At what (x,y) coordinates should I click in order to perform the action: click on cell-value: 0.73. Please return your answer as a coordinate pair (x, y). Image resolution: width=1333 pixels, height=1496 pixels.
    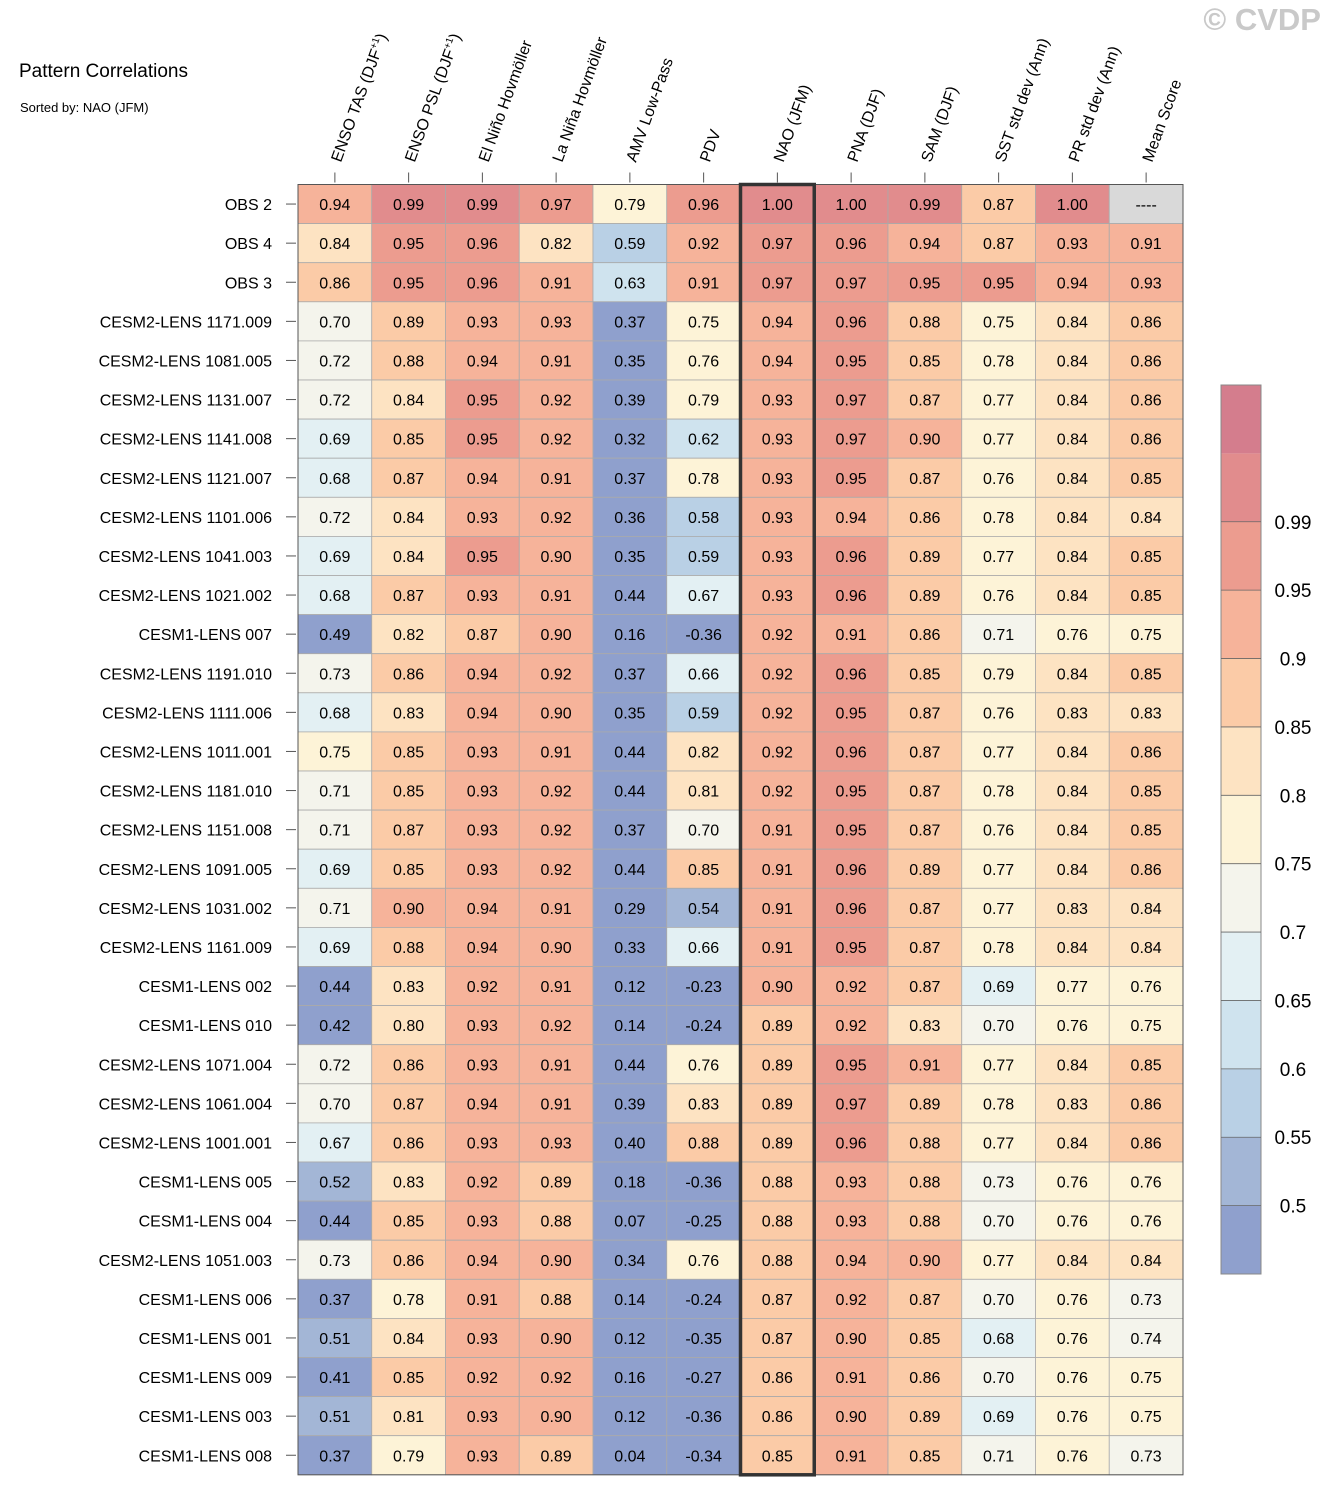
    Looking at the image, I should click on (334, 1261).